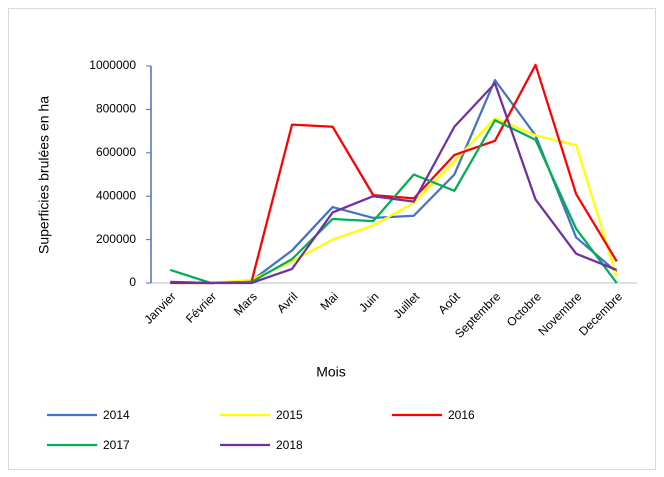  Describe the element at coordinates (116, 445) in the screenshot. I see `legend-label: 2017` at that location.